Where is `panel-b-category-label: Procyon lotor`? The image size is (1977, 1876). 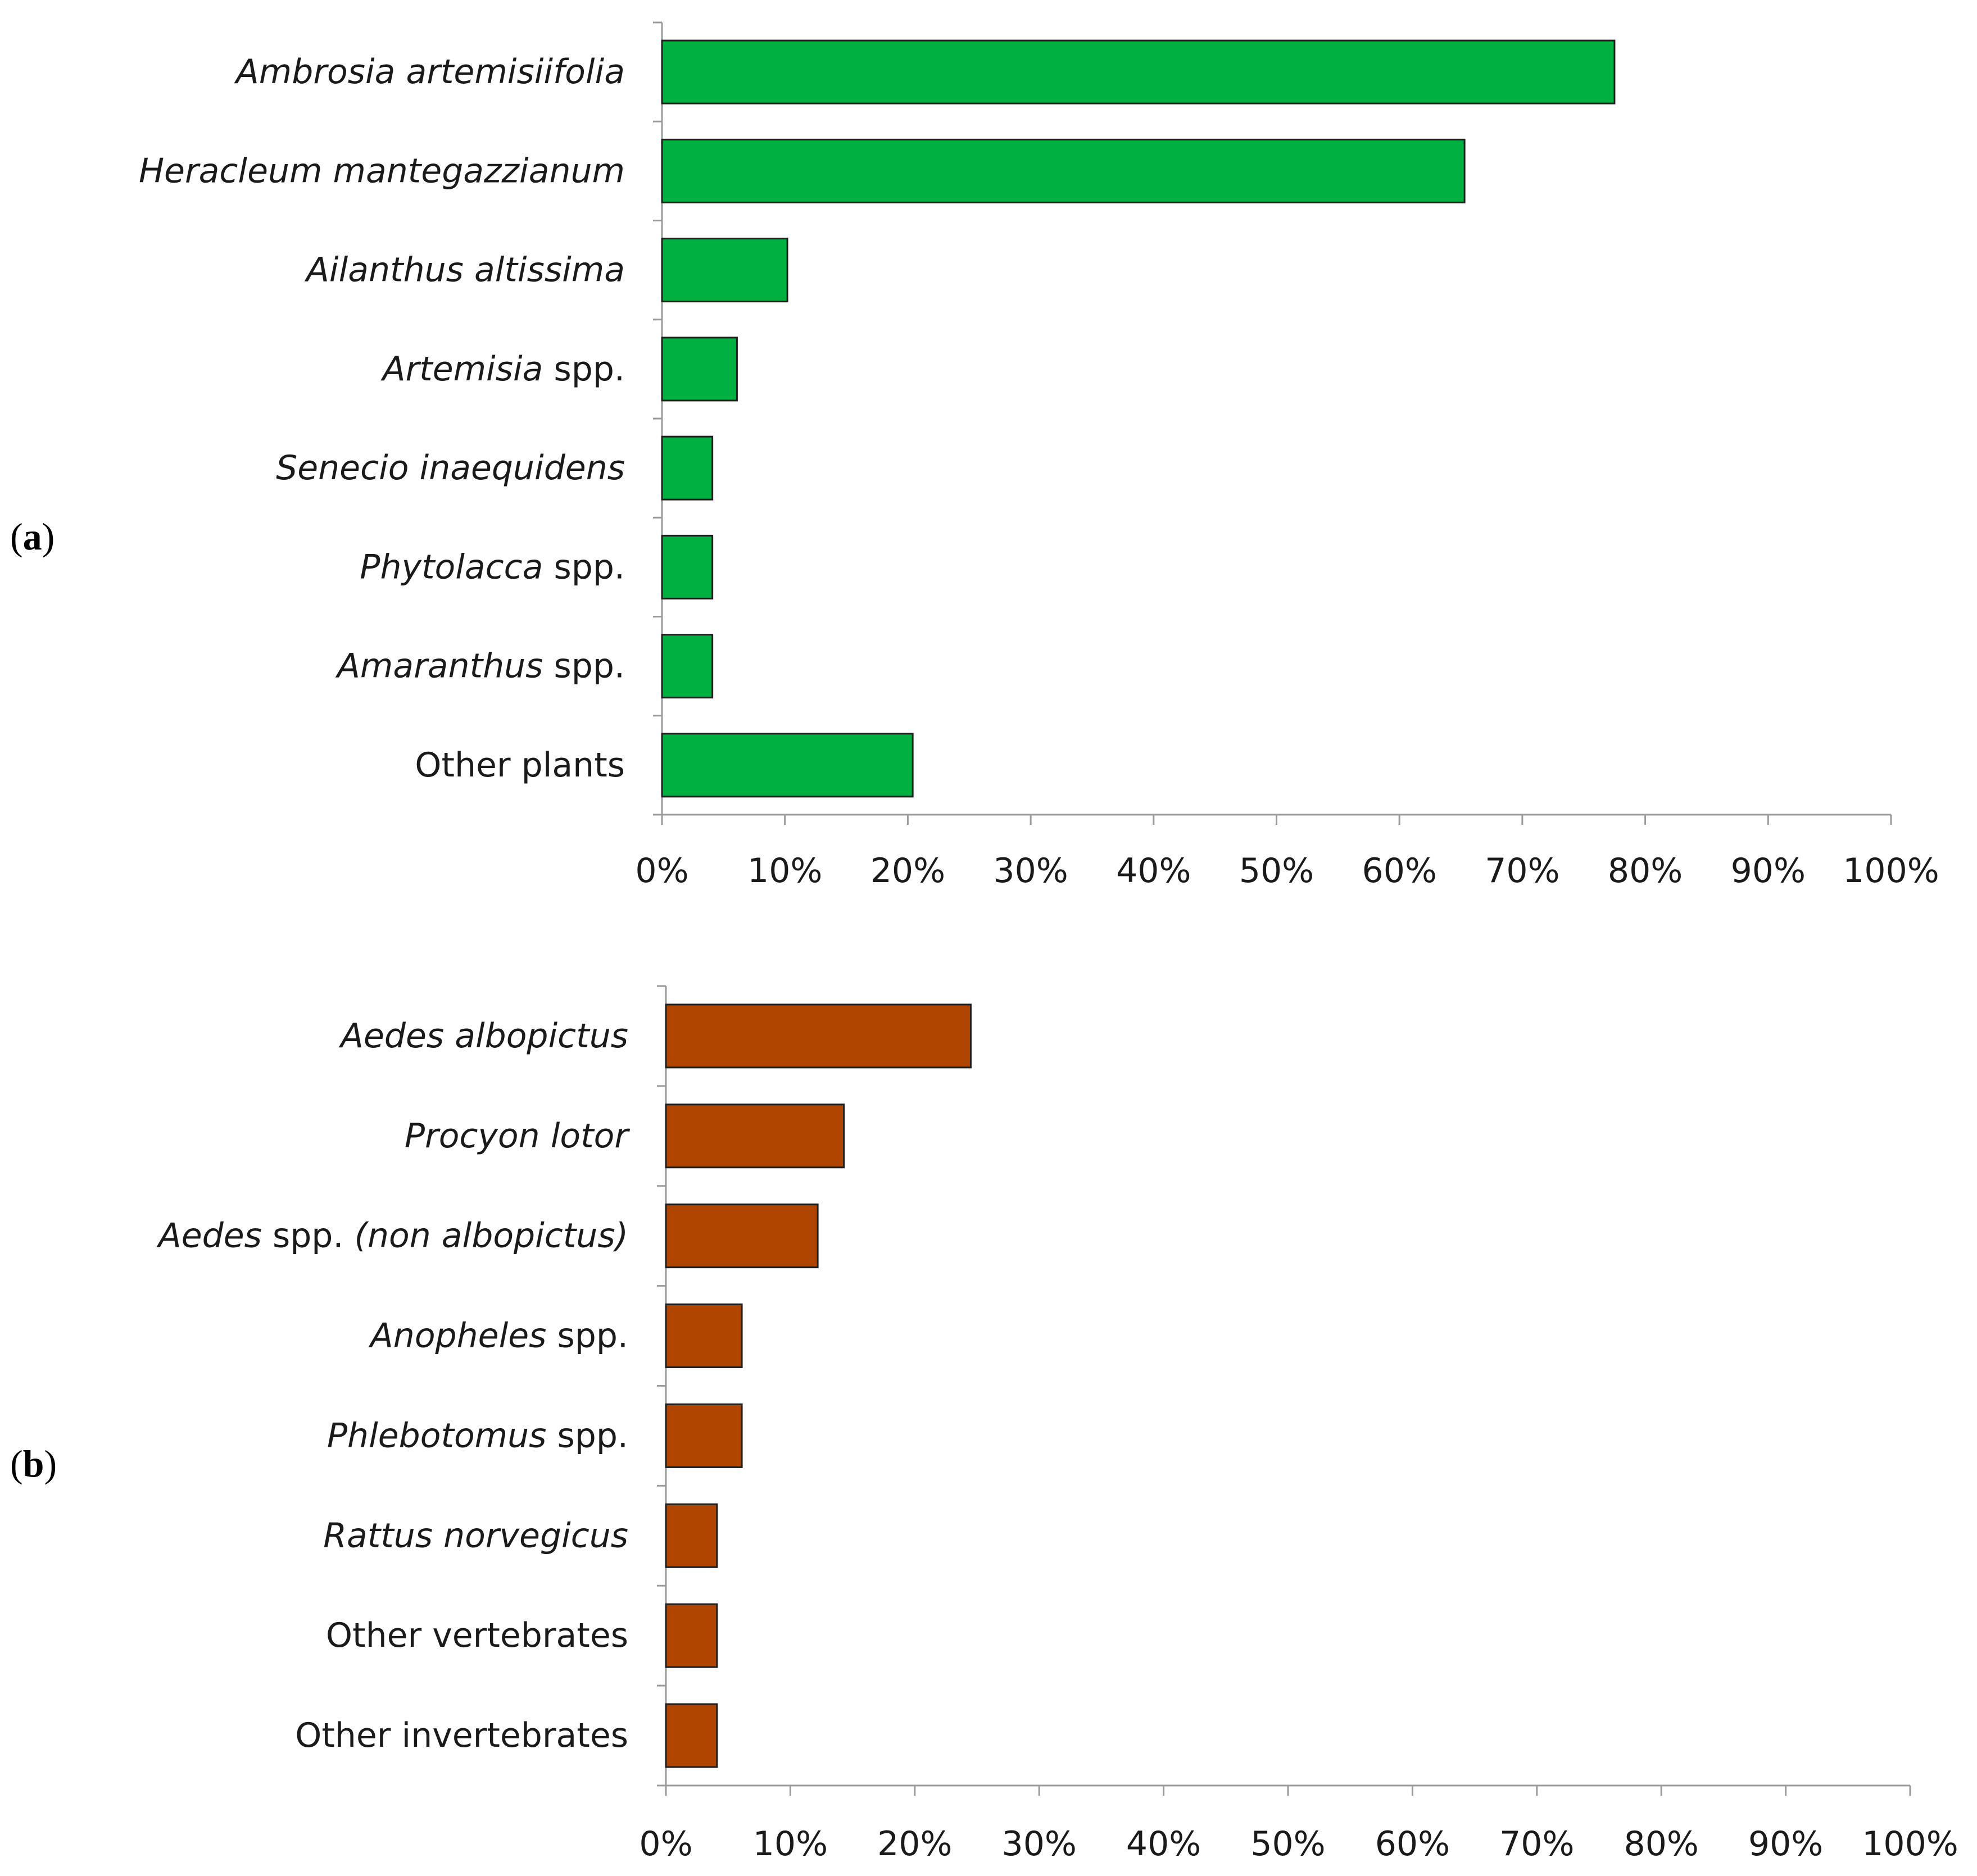
panel-b-category-label: Procyon lotor is located at coordinates (517, 1136).